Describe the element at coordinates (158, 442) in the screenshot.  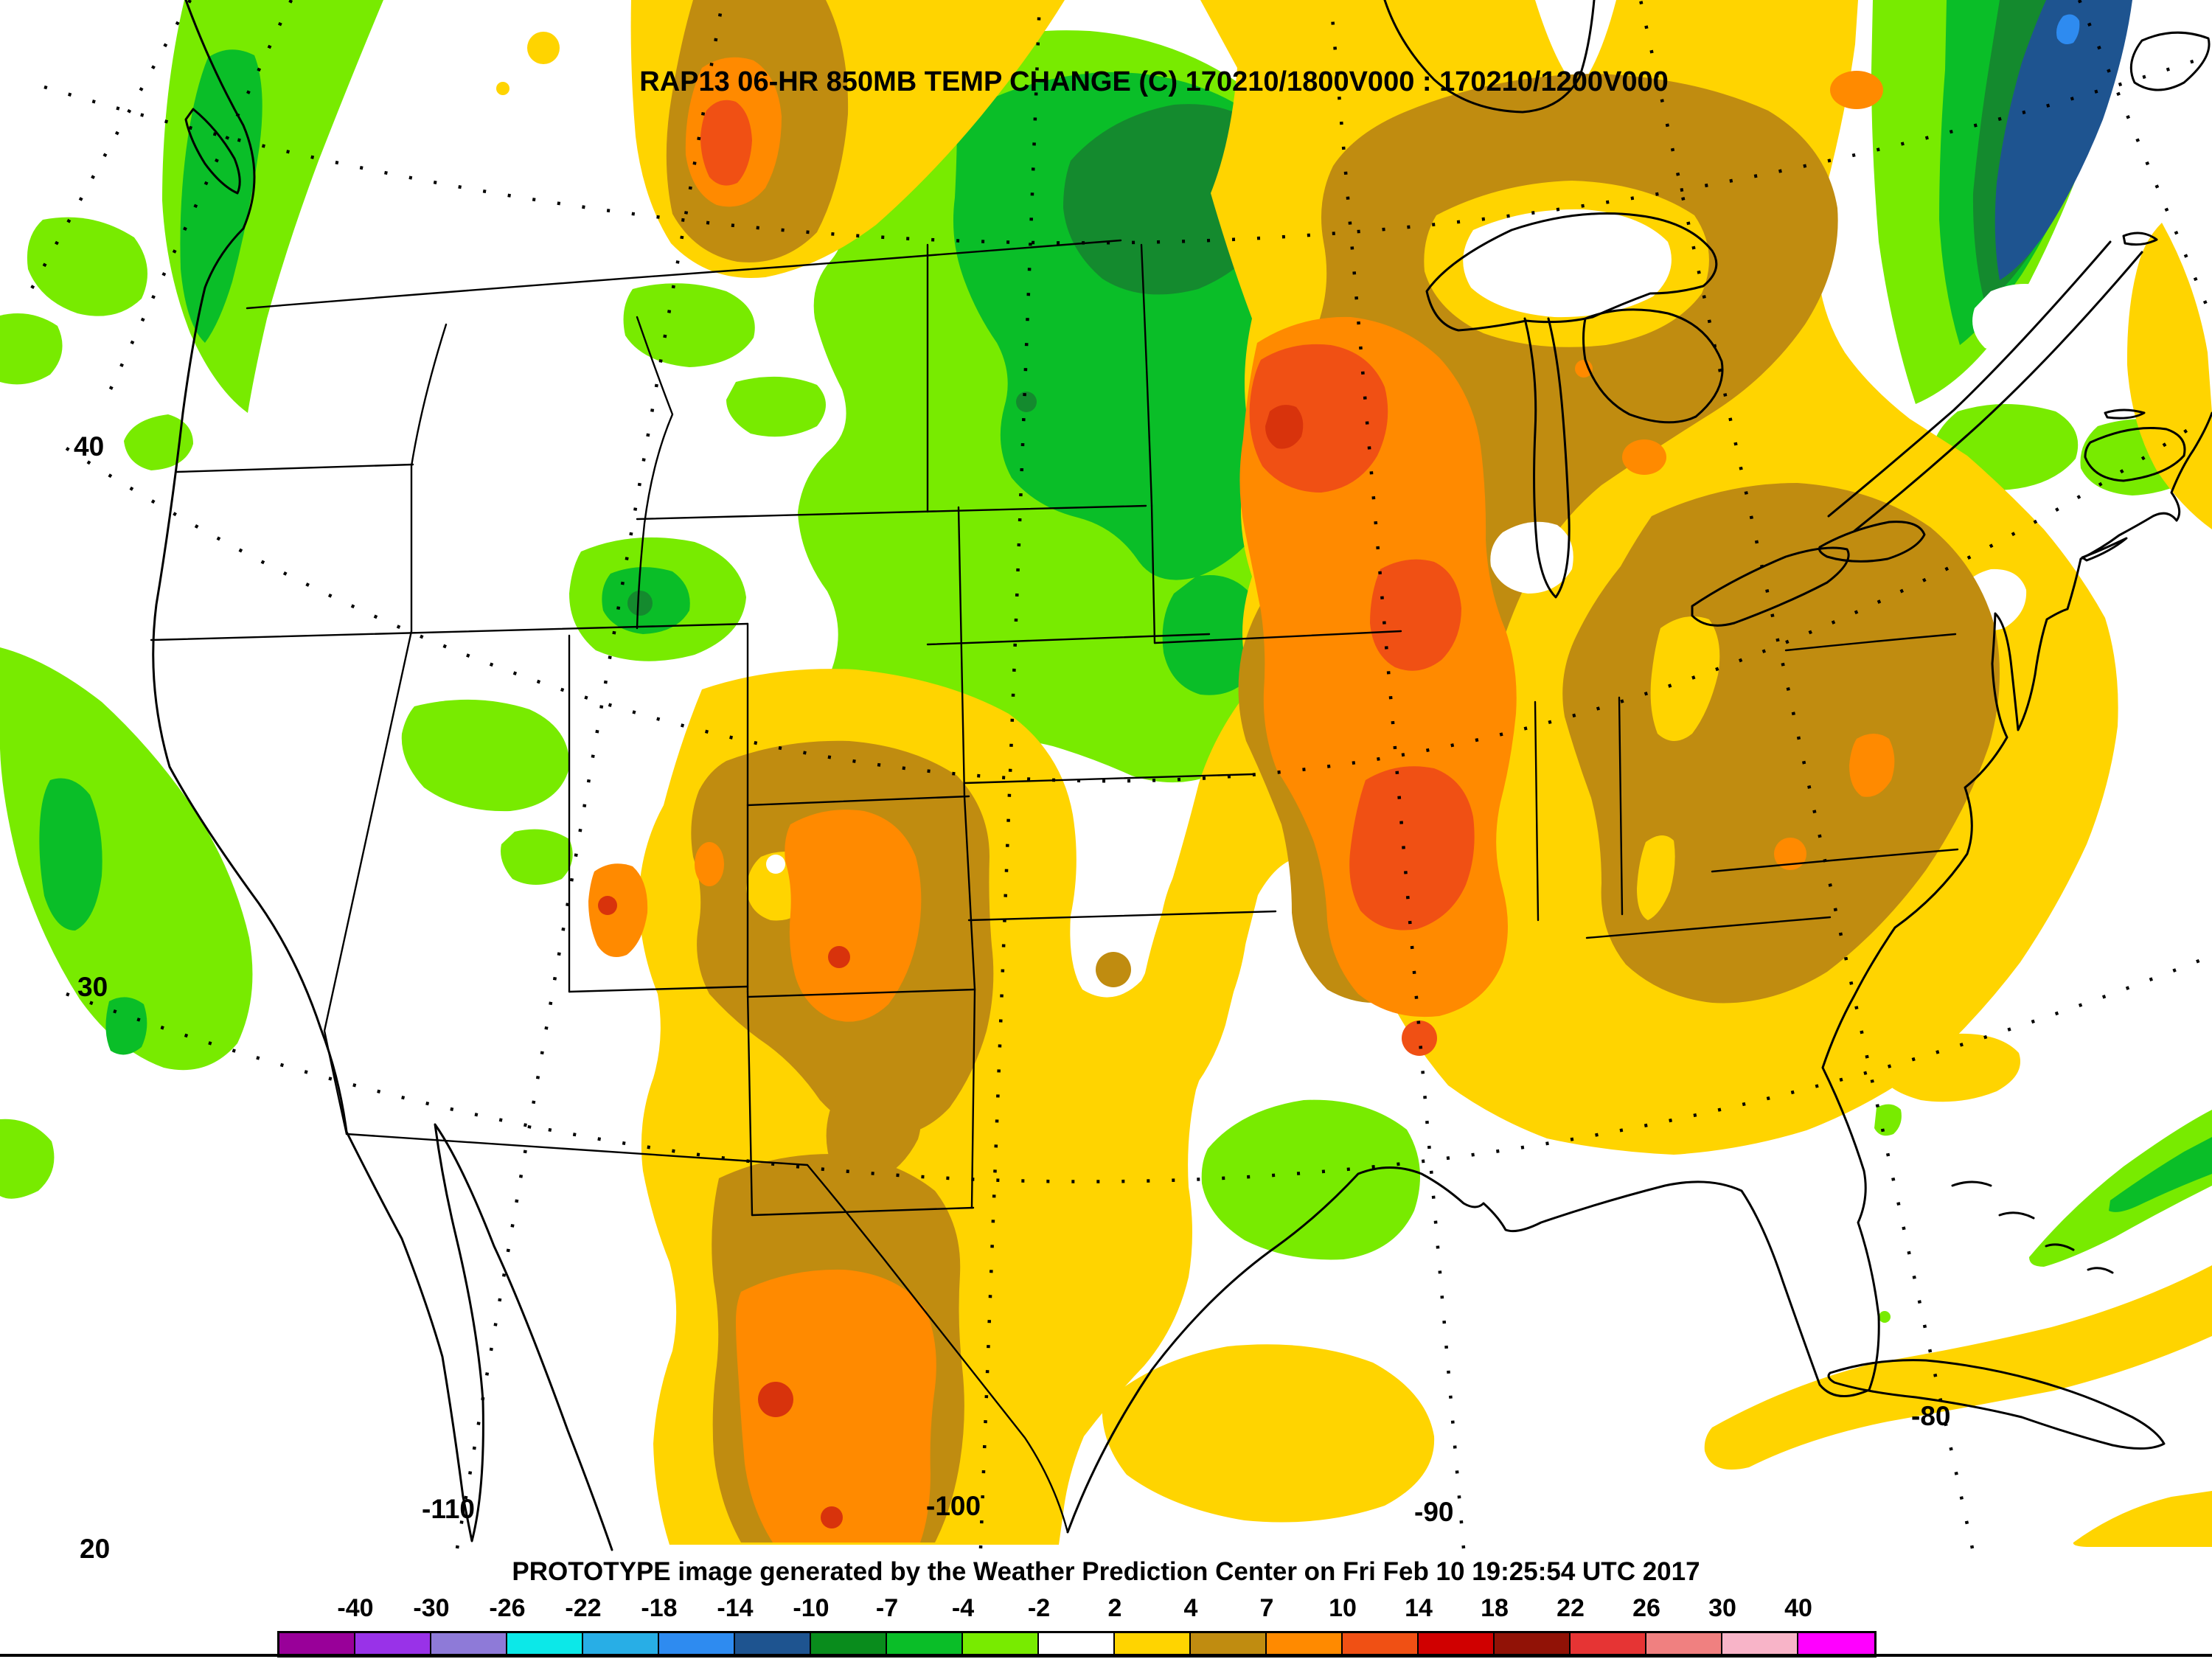
I see `region-cooling-or-spot` at that location.